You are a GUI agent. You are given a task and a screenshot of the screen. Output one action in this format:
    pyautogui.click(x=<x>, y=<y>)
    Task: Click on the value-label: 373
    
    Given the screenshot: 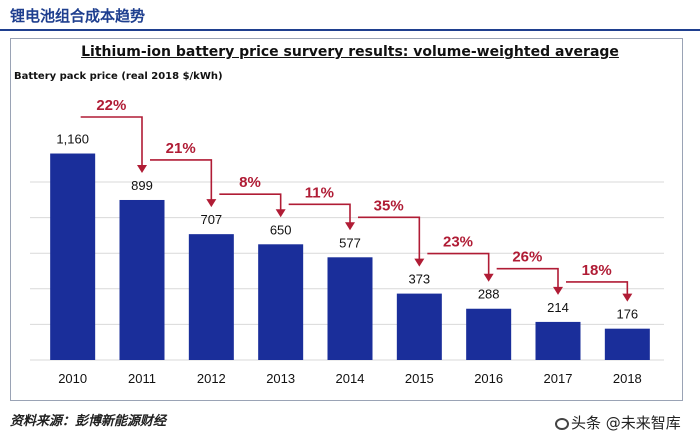 What is the action you would take?
    pyautogui.click(x=419, y=279)
    